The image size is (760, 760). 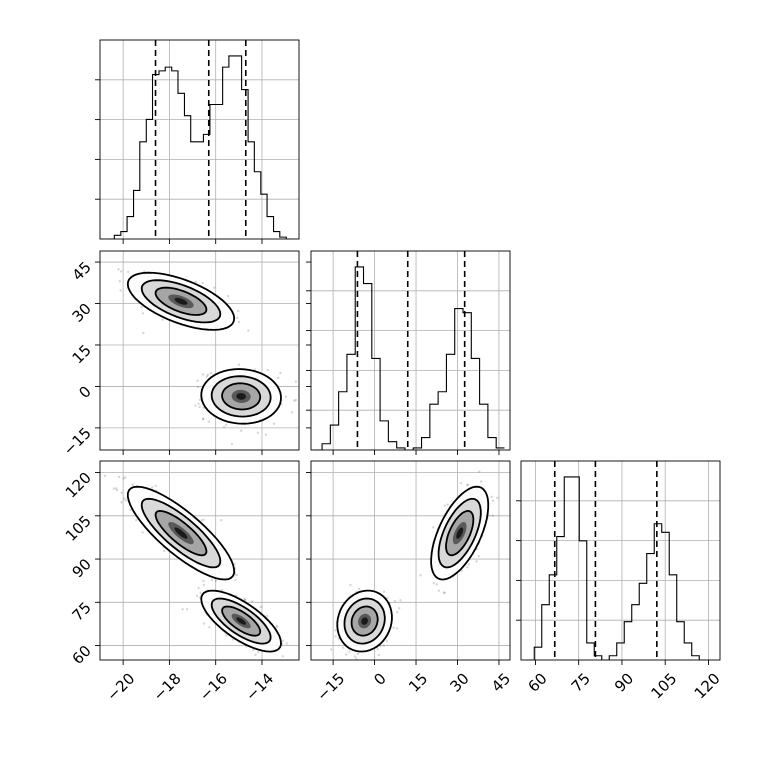 I want to click on tick-label-y: 30, so click(x=82, y=313).